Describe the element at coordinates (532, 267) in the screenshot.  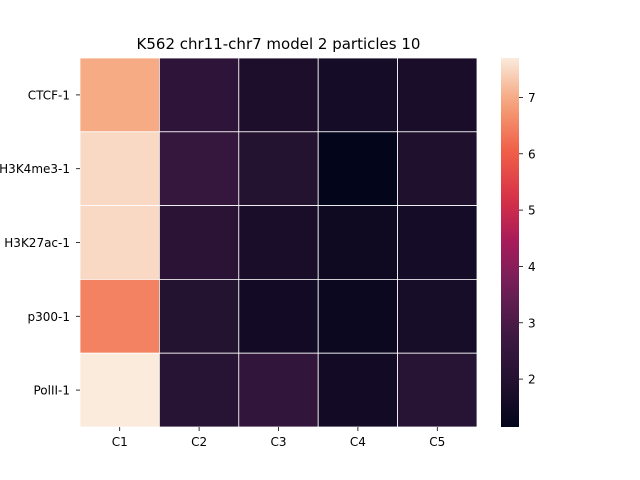
I see `colorbar-tick-label: 4` at that location.